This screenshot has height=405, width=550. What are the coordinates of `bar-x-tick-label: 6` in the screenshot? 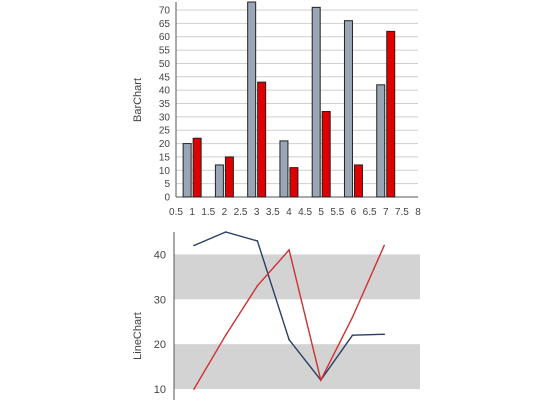 It's located at (354, 212).